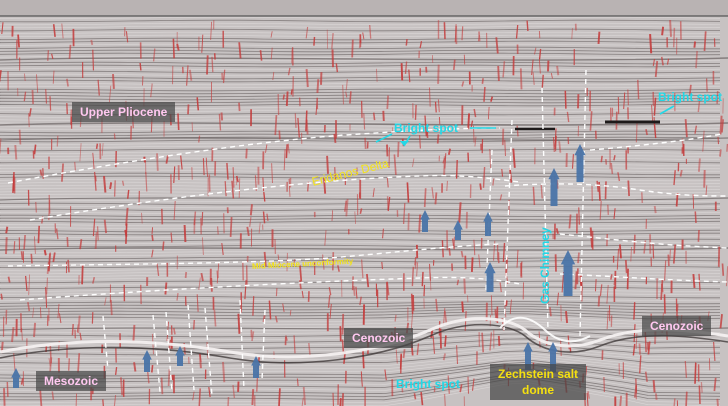 This screenshot has height=406, width=728. What do you see at coordinates (677, 326) in the screenshot?
I see `cenozoic-label-right: Cenozoic` at bounding box center [677, 326].